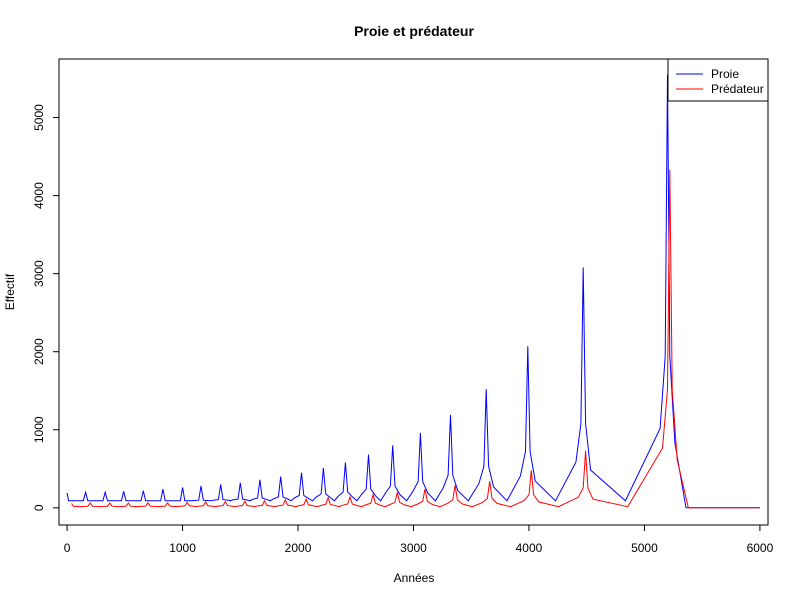 This screenshot has width=800, height=600. Describe the element at coordinates (529, 548) in the screenshot. I see `x-tick-label: 4000` at that location.